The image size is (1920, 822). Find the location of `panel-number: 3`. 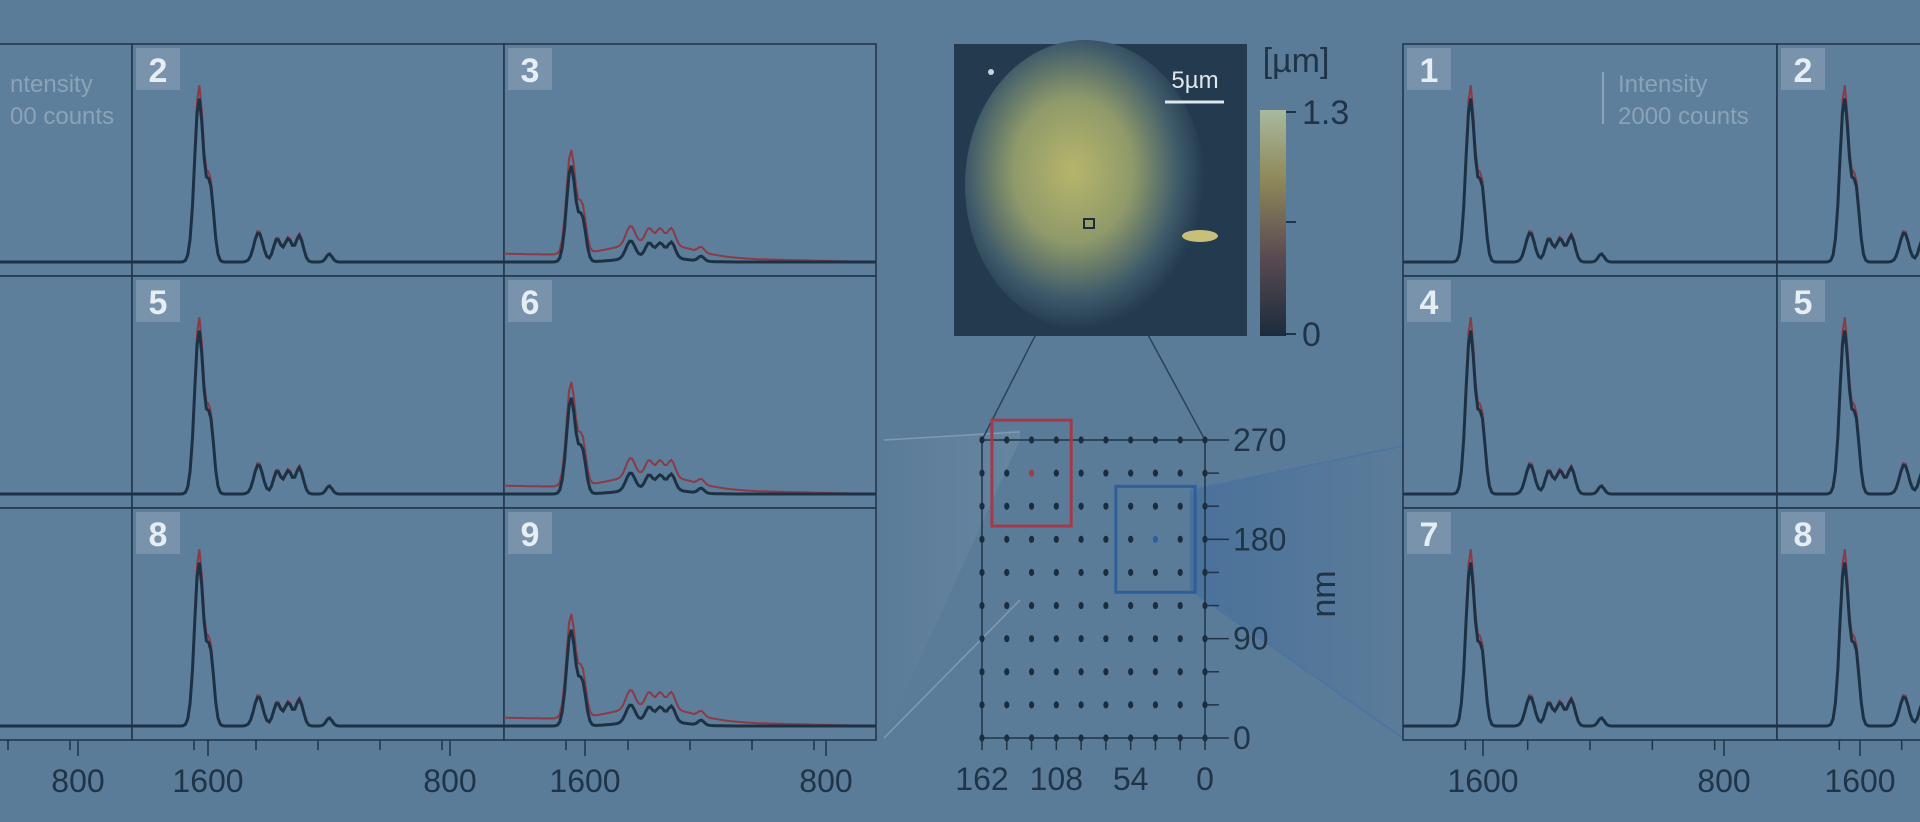

panel-number: 3 is located at coordinates (530, 71).